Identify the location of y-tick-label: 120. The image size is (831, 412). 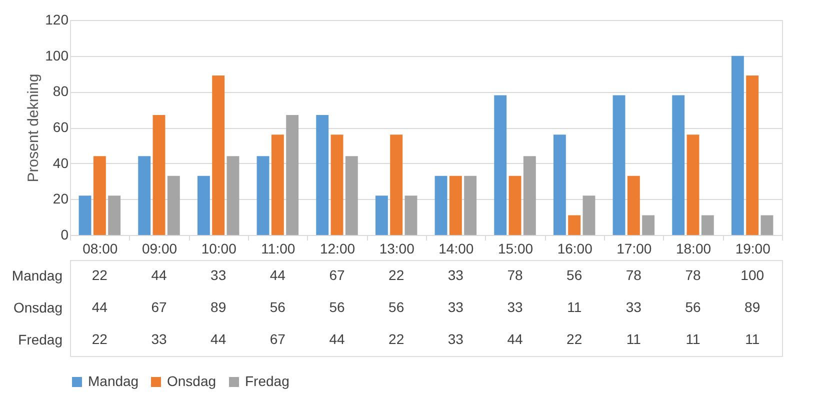
(57, 20).